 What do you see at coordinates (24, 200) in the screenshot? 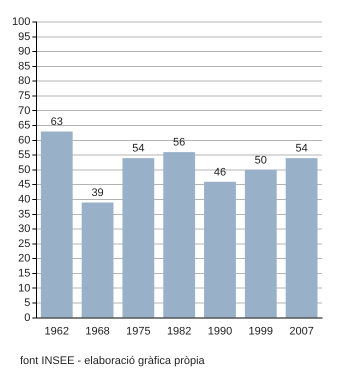
I see `y-tick-label: 40` at bounding box center [24, 200].